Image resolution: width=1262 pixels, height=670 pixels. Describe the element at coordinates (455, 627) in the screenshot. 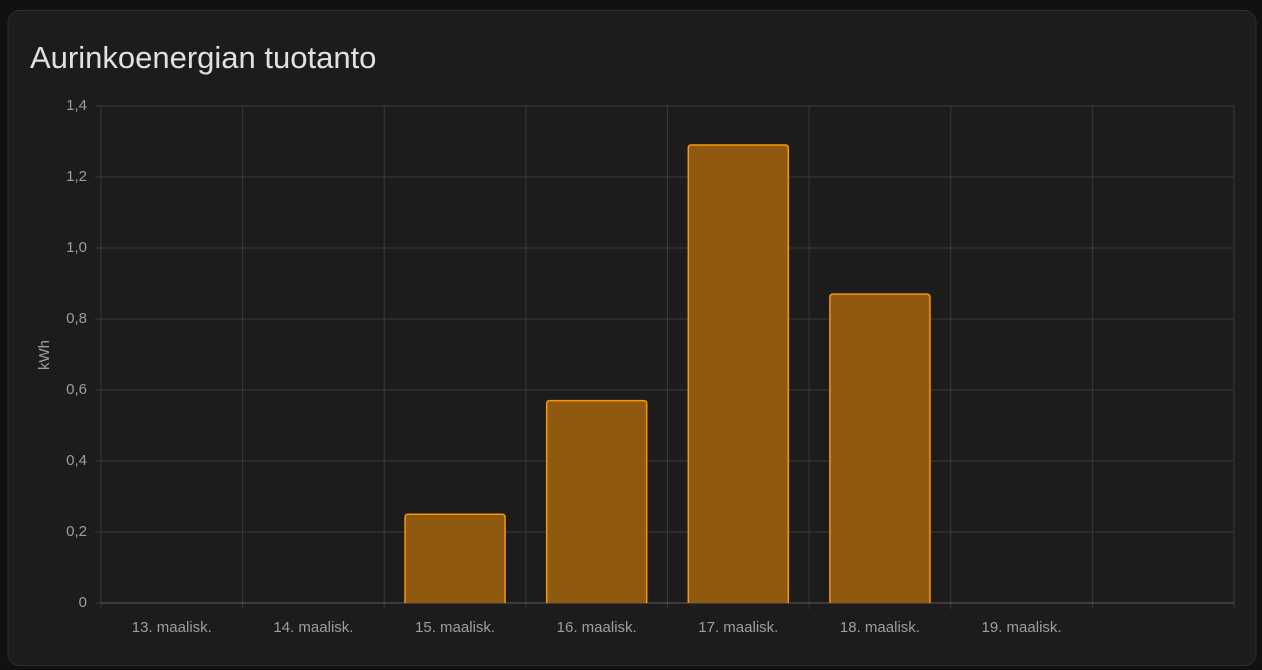

I see `x-tick-label: 15. maalisk.` at that location.